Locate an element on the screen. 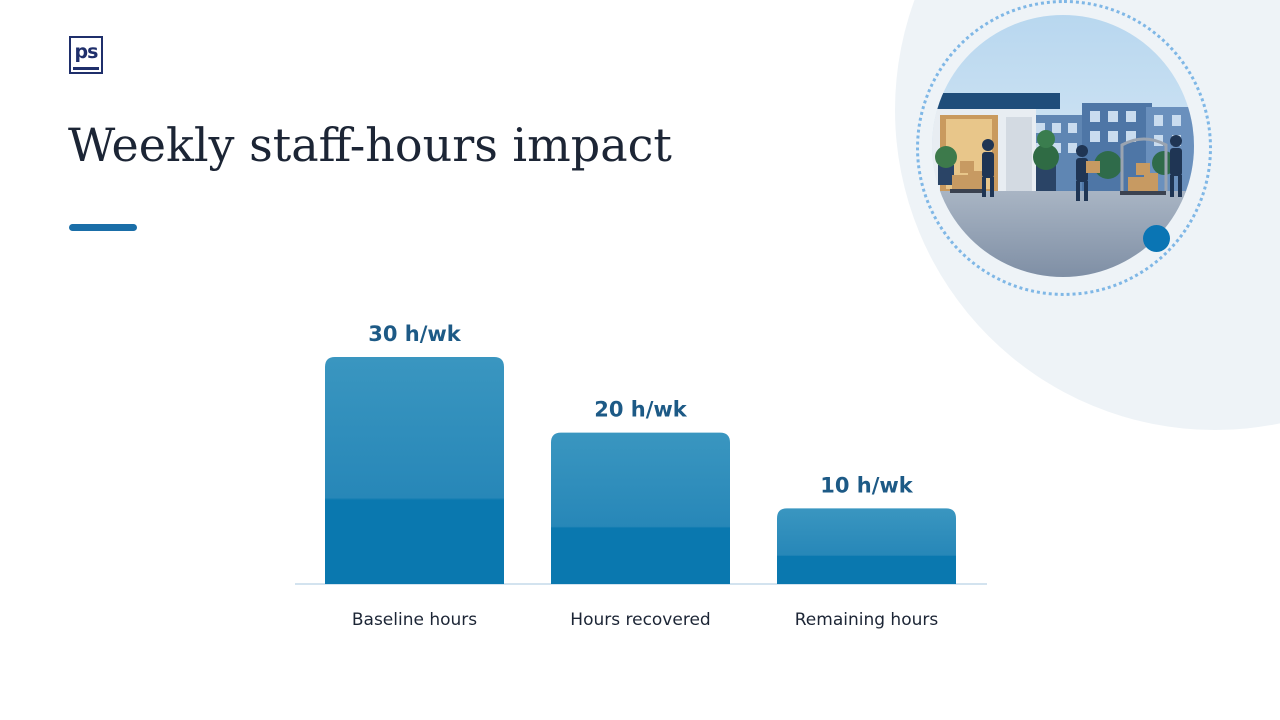 This screenshot has height=720, width=1280. bar-baseline-hours is located at coordinates (414, 470).